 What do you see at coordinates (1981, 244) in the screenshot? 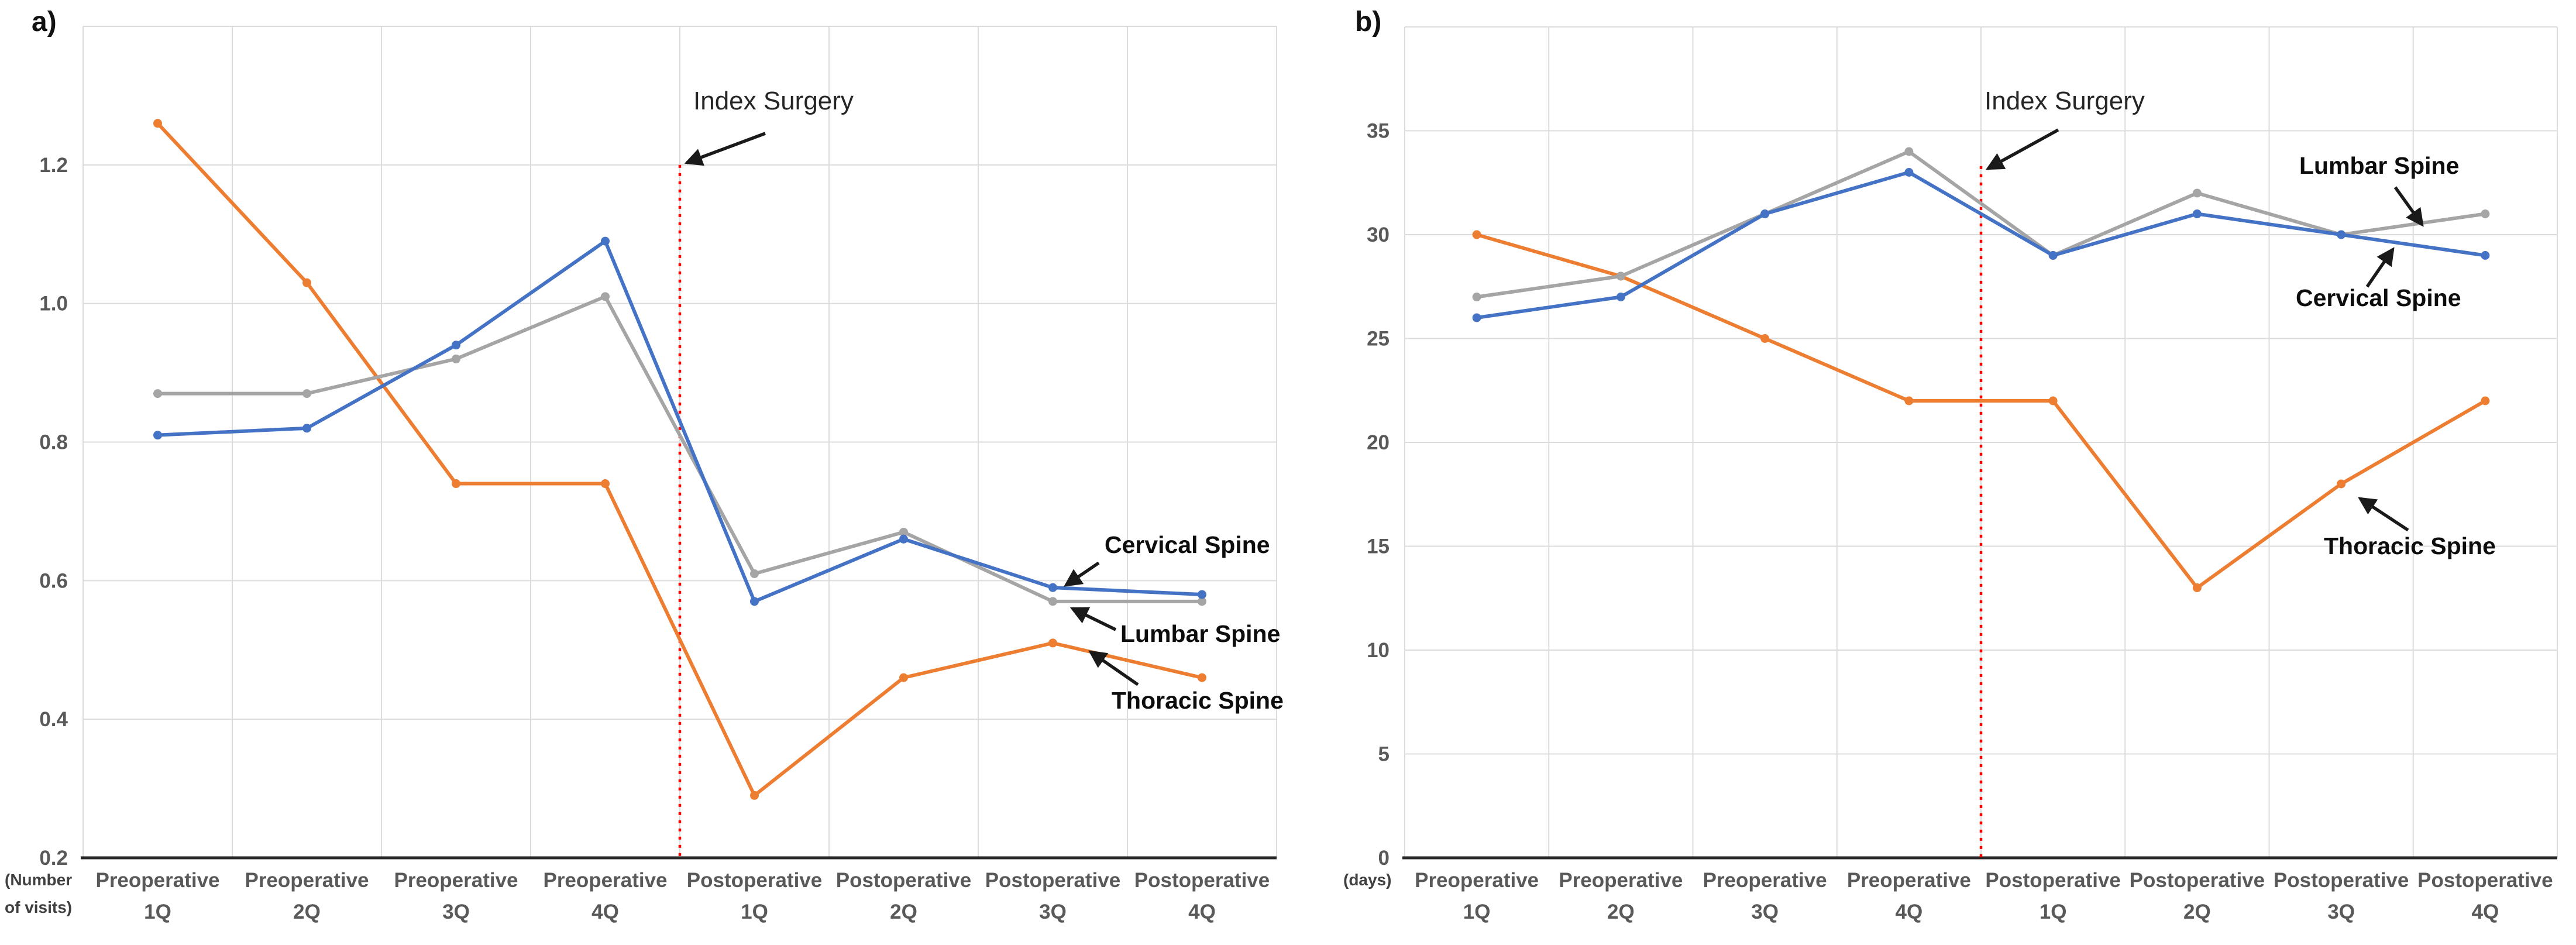
I see `series-line-cervical-spine-b` at bounding box center [1981, 244].